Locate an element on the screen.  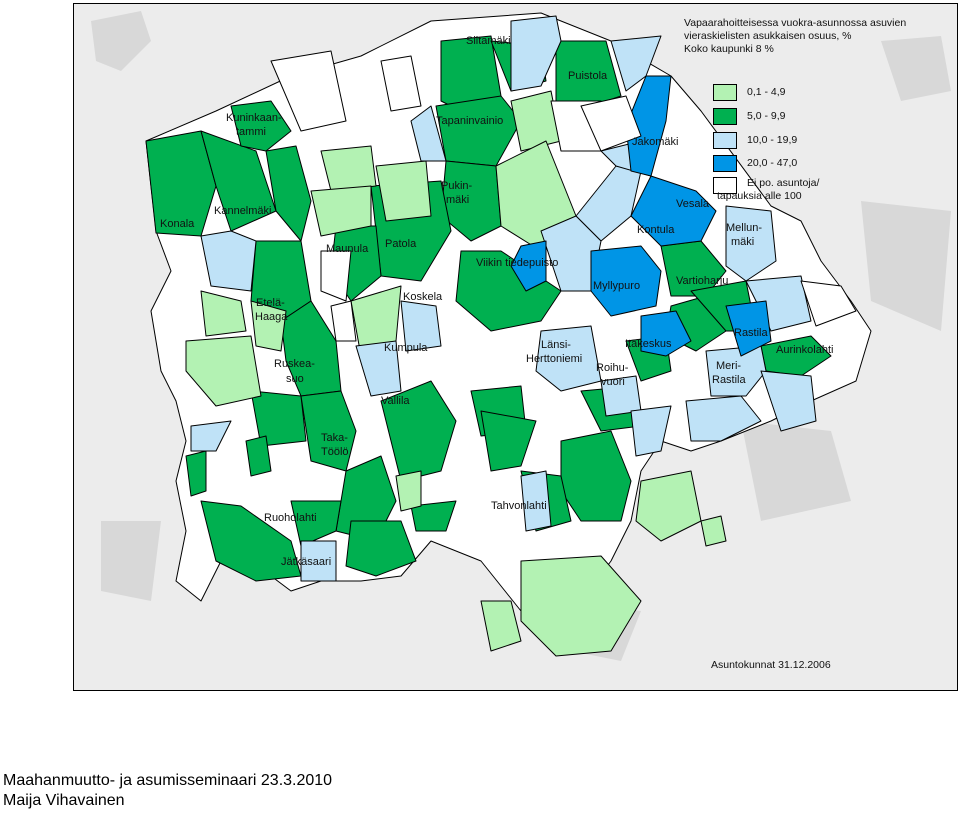
label-ruoholahti: Ruoholahti is located at coordinates (290, 518).